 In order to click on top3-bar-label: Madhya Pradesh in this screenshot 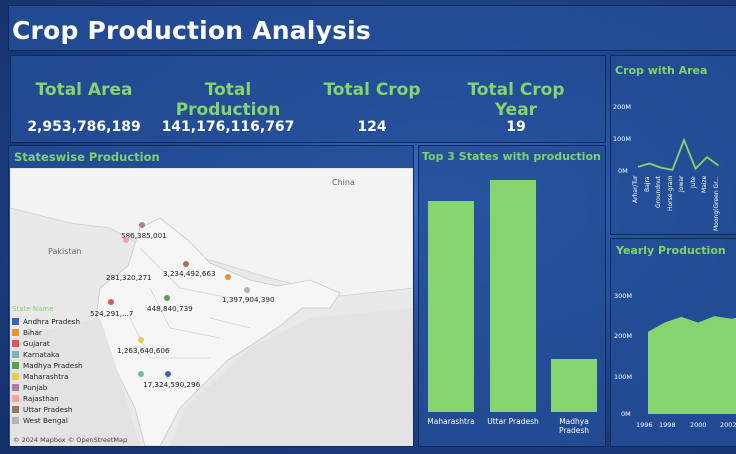, I will do `click(574, 426)`.